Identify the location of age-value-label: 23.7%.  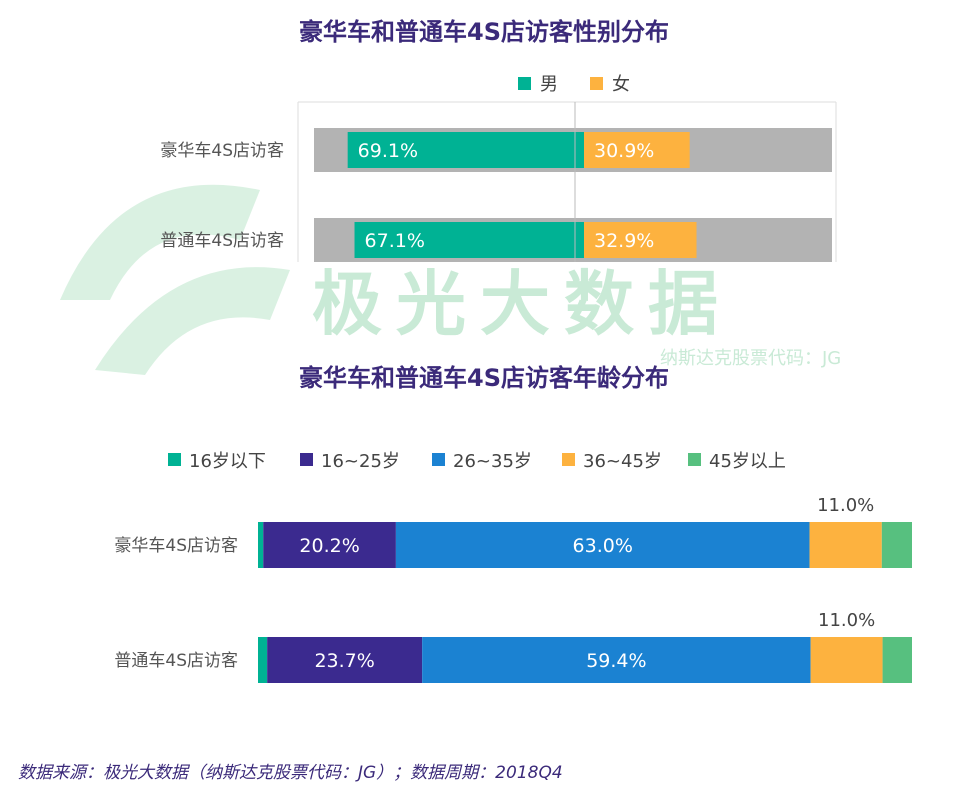
(344, 661).